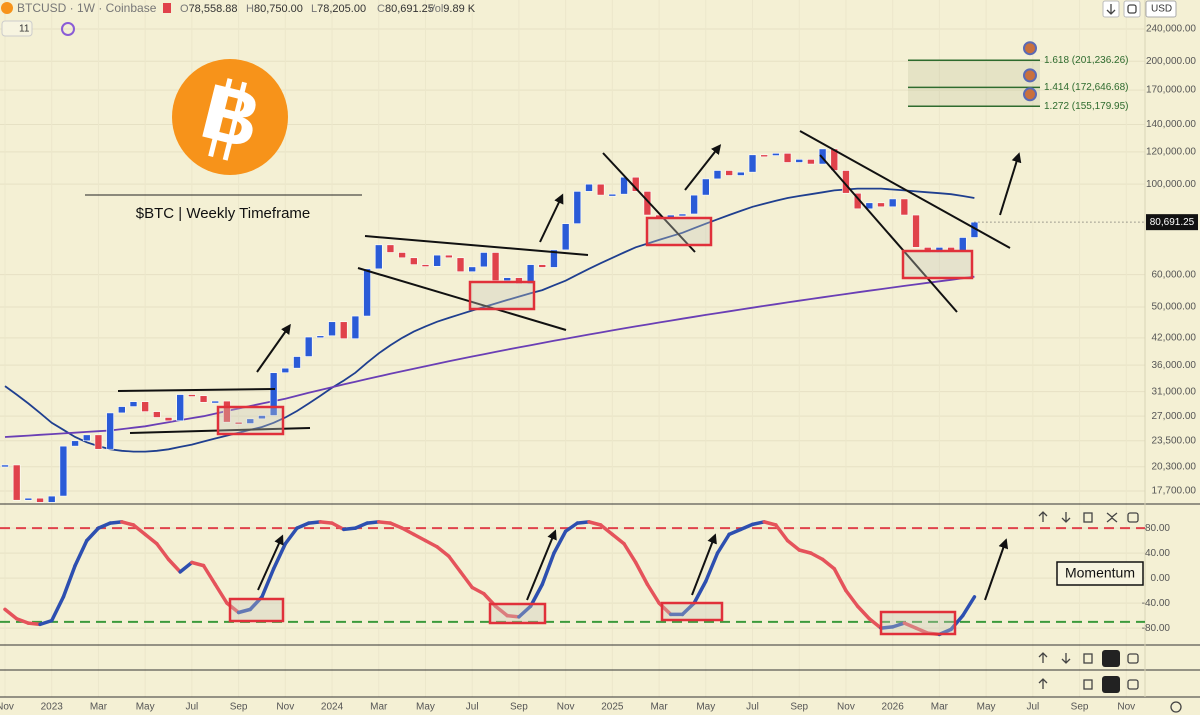 The height and width of the screenshot is (715, 1200). What do you see at coordinates (1171, 124) in the screenshot?
I see `y-tick-label: 140,000.00` at bounding box center [1171, 124].